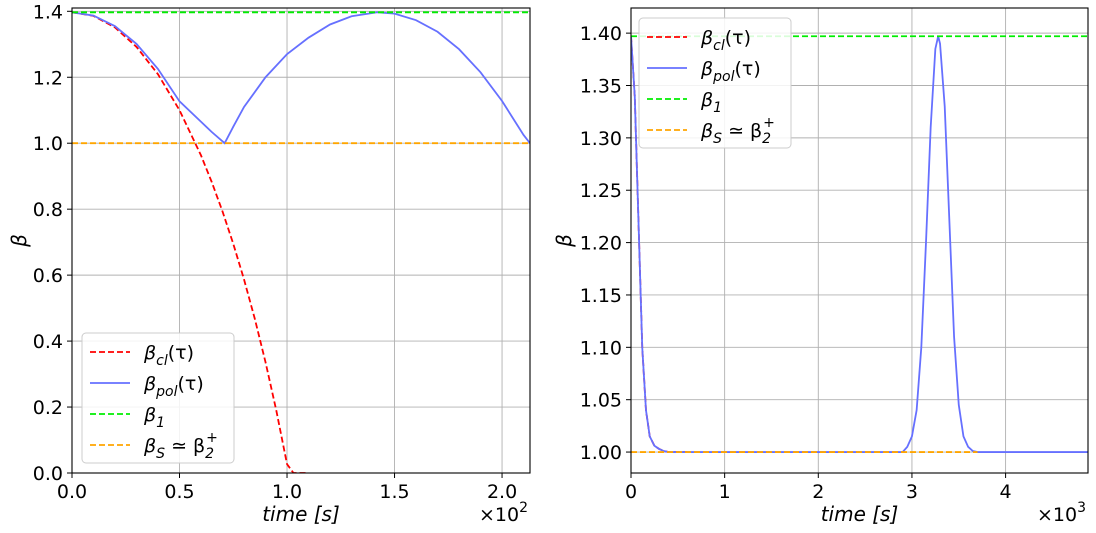 This screenshot has height=533, width=1096. What do you see at coordinates (48, 12) in the screenshot?
I see `y-tick-label: 1.4` at bounding box center [48, 12].